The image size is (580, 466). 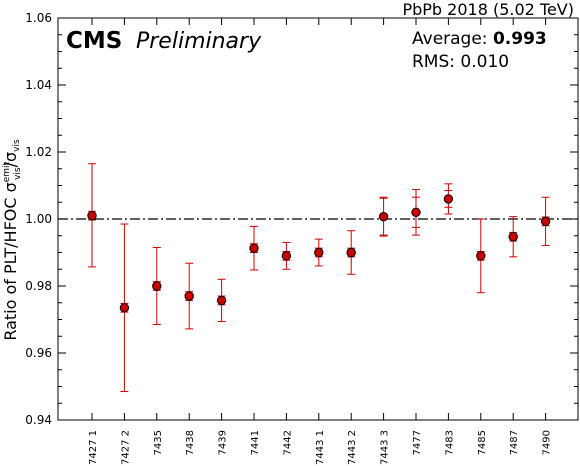 What do you see at coordinates (38, 219) in the screenshot?
I see `y-tick-label: 1.00` at bounding box center [38, 219].